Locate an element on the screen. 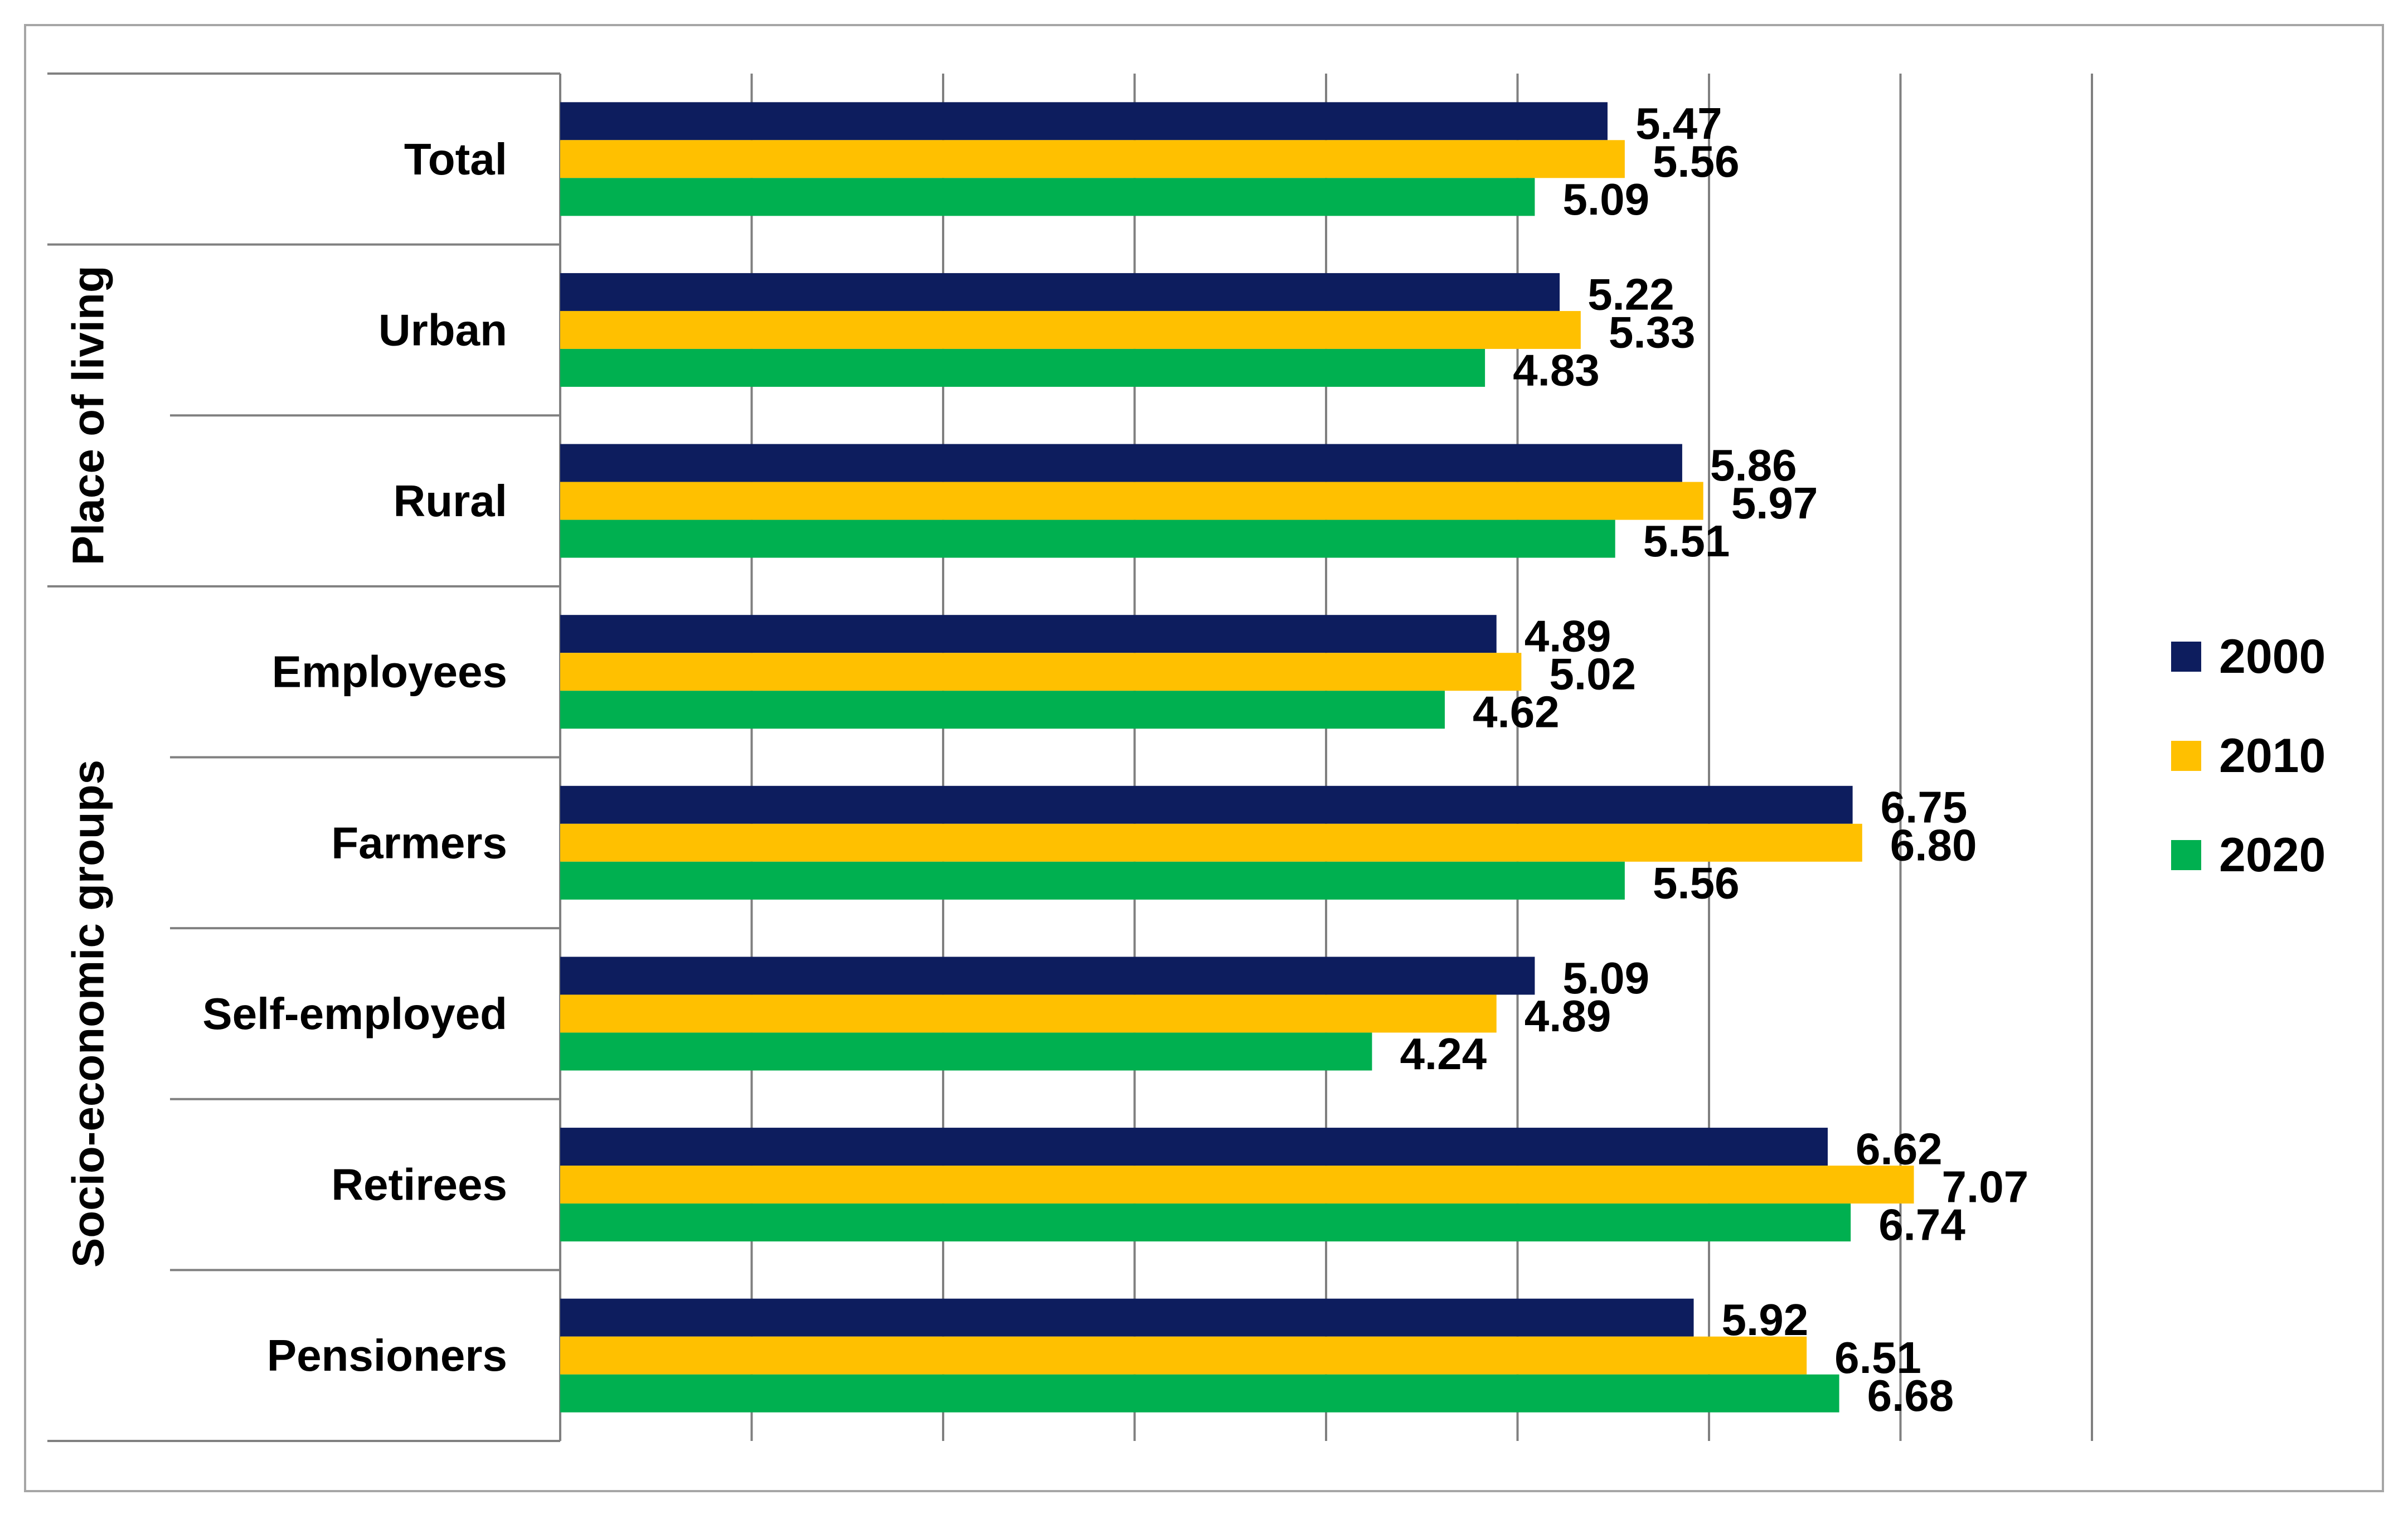 Image resolution: width=2408 pixels, height=1519 pixels. data-label: 7.07 is located at coordinates (1986, 1187).